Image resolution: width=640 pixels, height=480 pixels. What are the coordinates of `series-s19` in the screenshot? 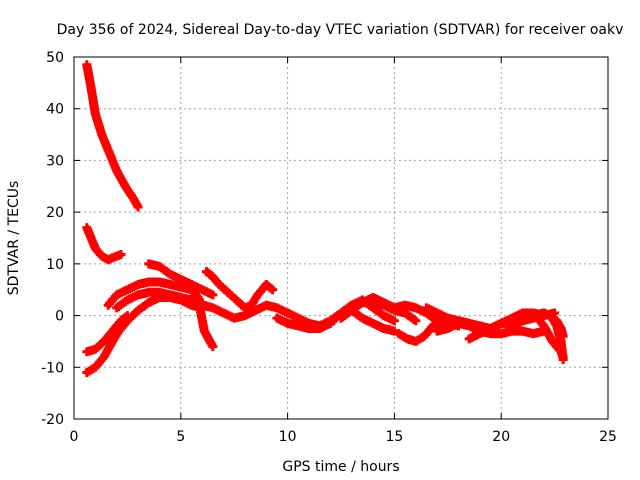 It's located at (551, 339).